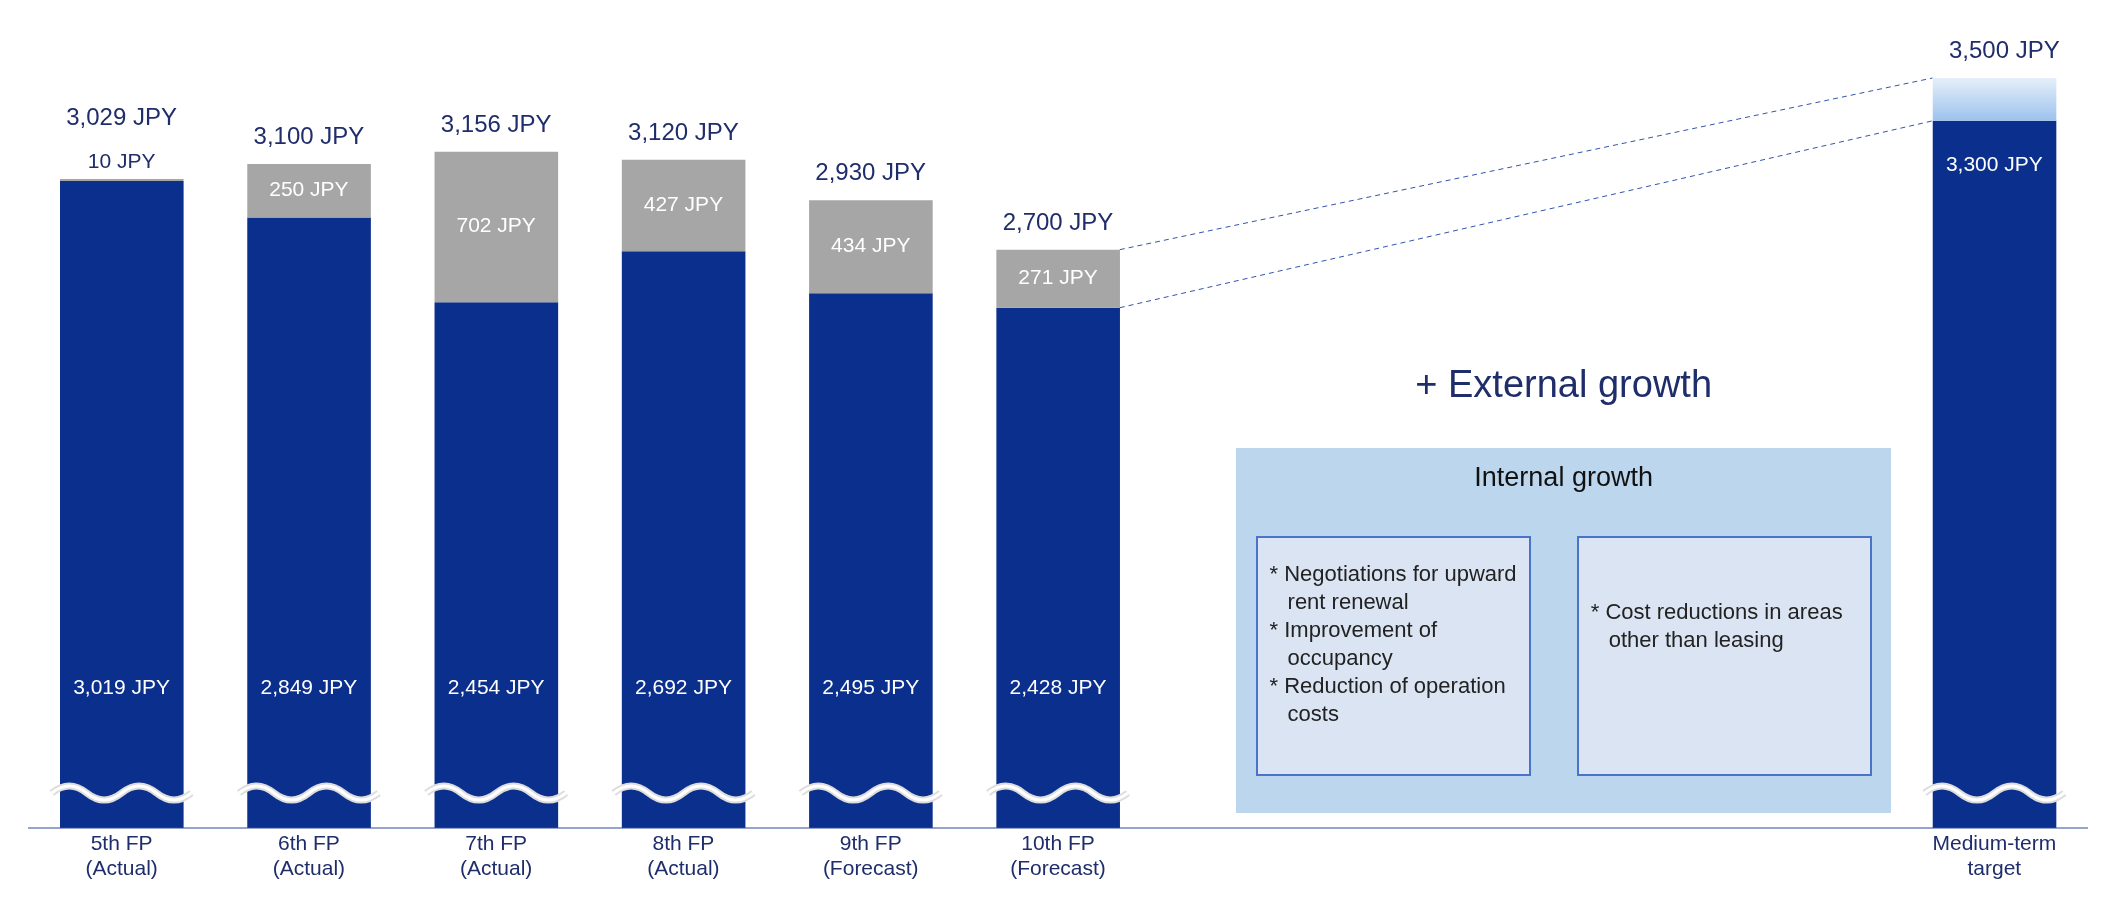 The image size is (2121, 924). I want to click on x-tick-label: 6th FP (Actual), so click(309, 855).